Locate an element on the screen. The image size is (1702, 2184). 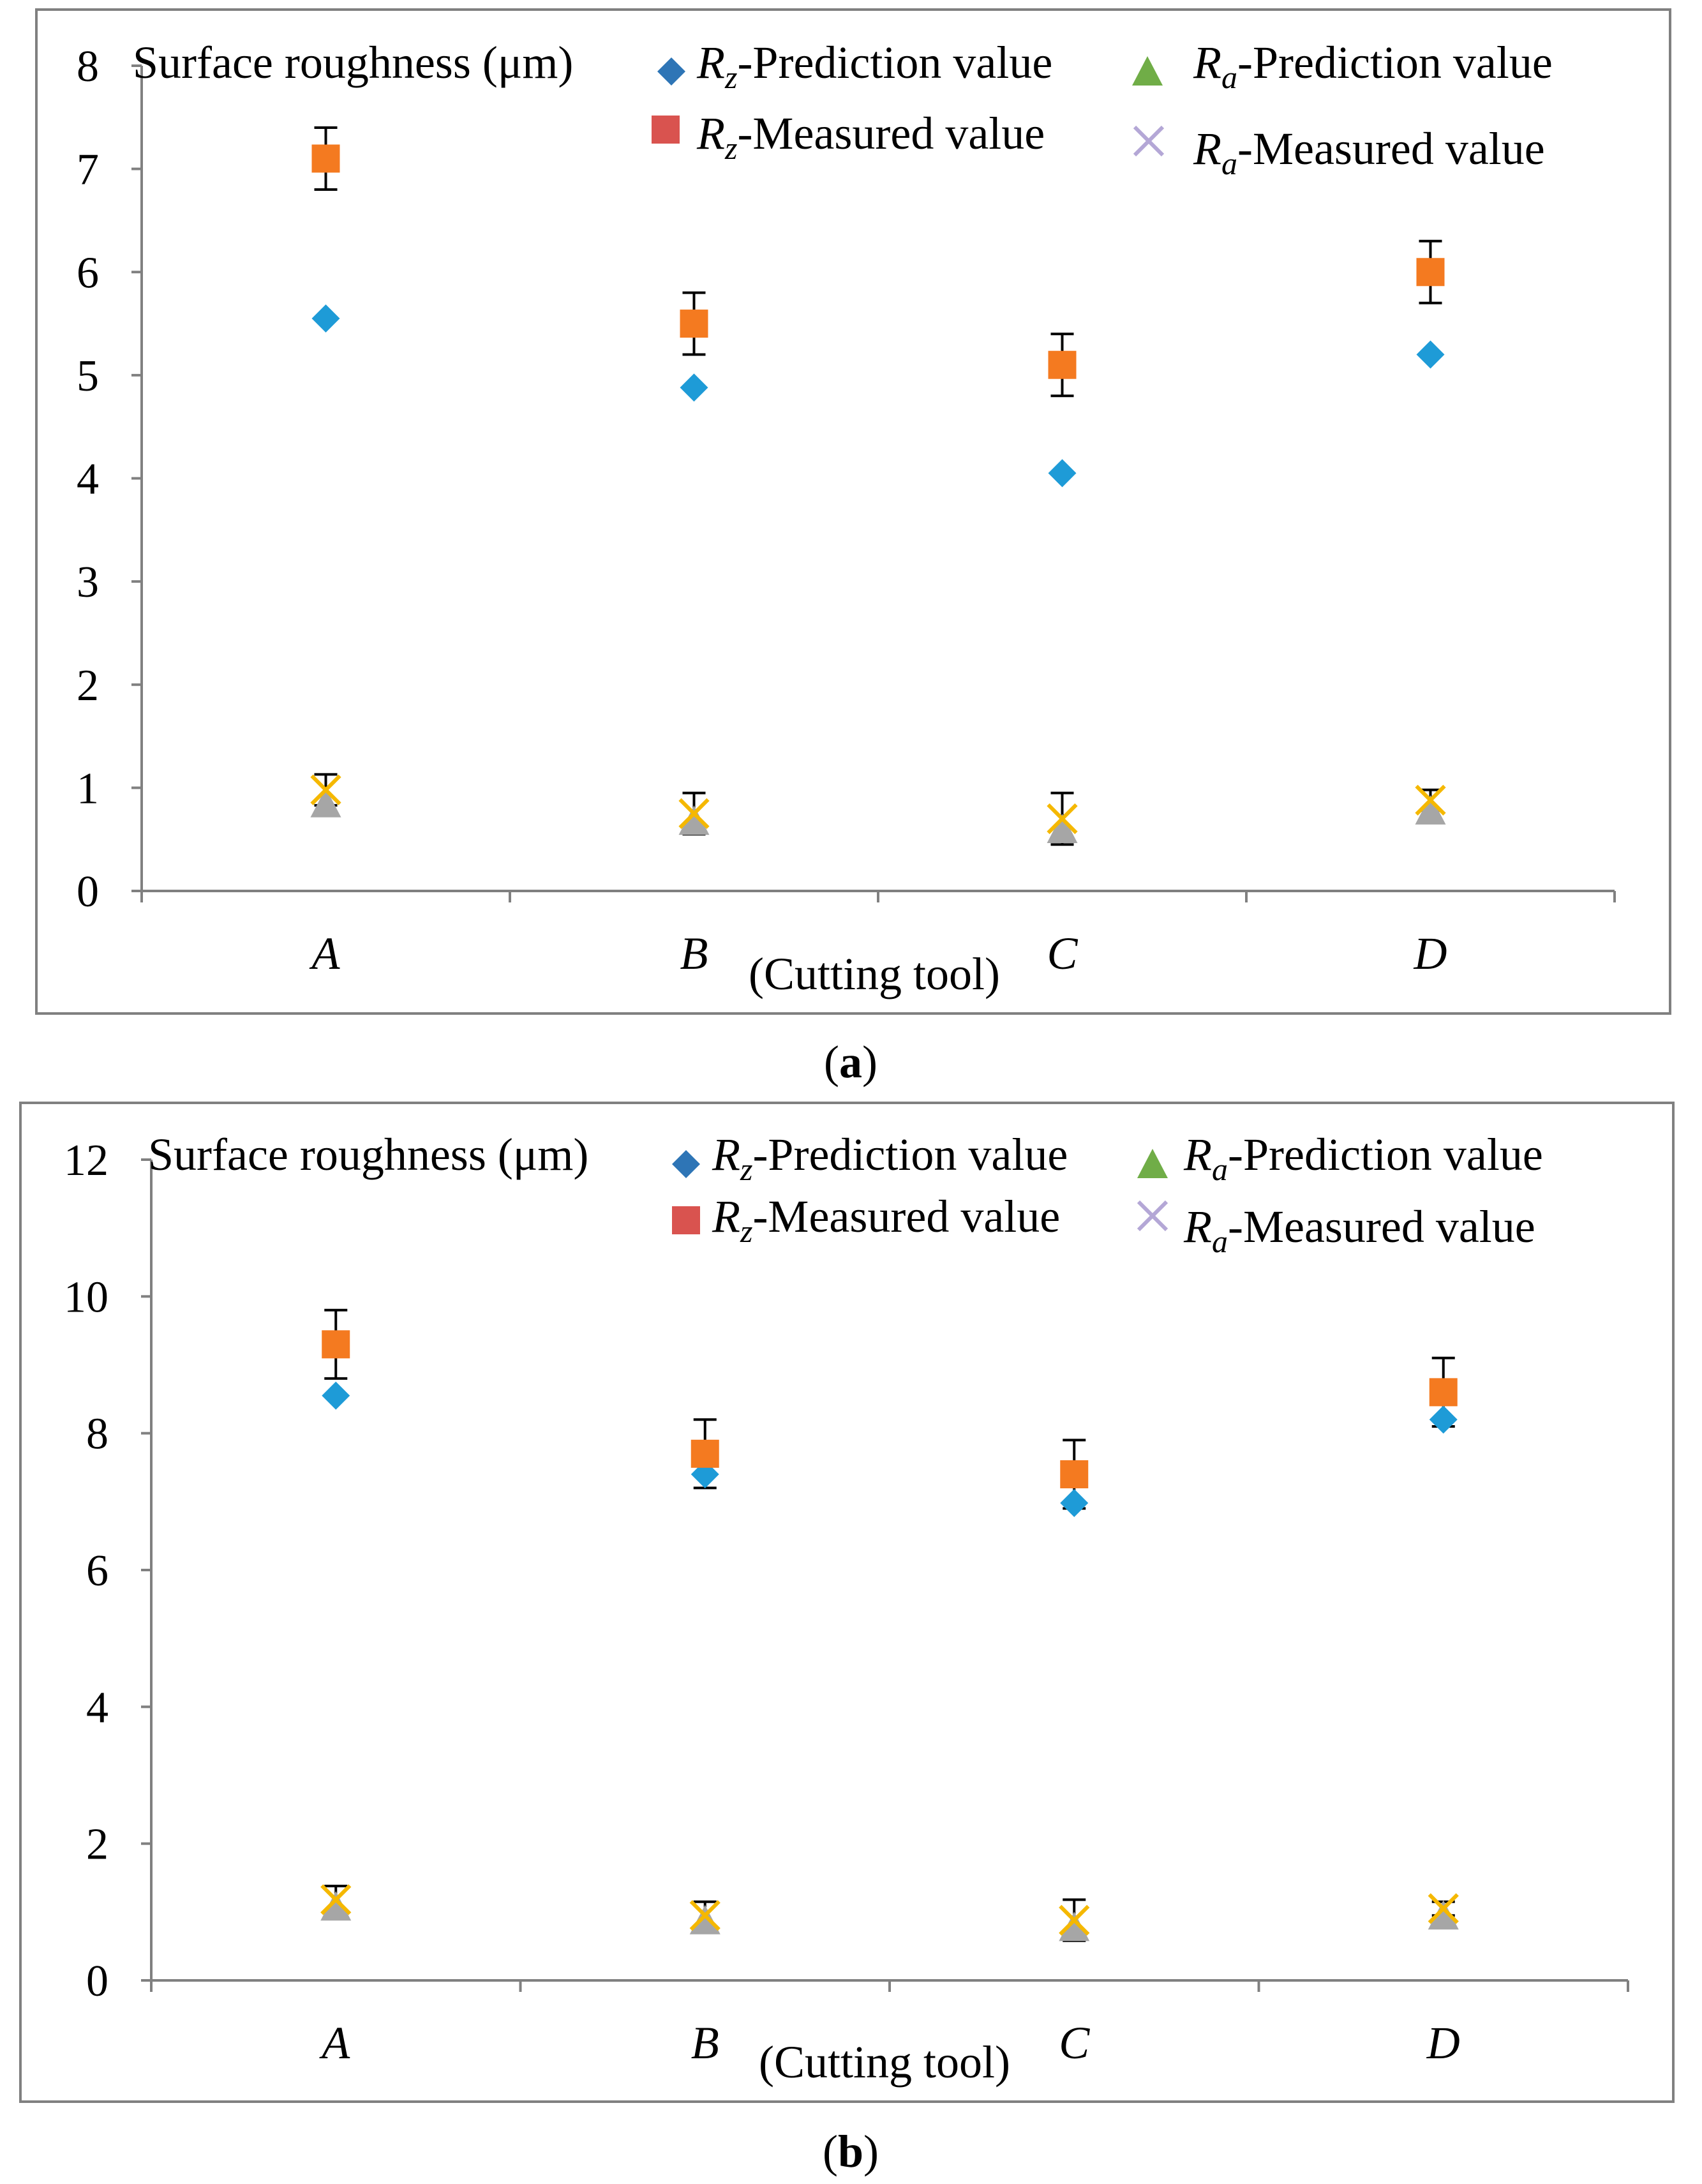
y-tick-label: 3 is located at coordinates (88, 582).